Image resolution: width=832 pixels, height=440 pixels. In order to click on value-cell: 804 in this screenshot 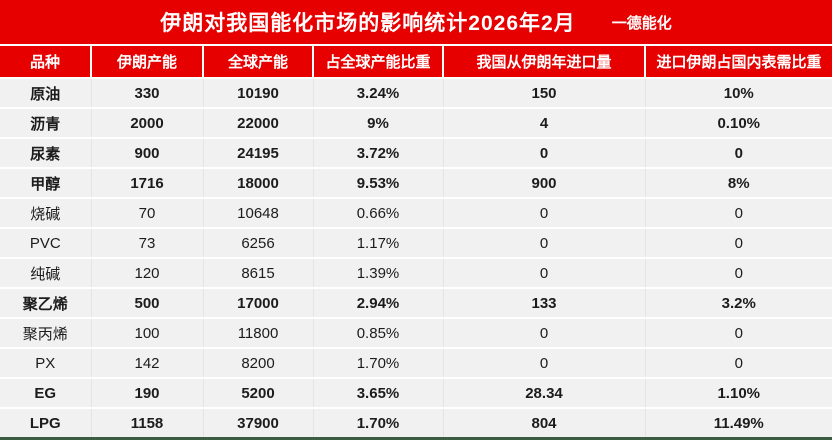, I will do `click(543, 422)`.